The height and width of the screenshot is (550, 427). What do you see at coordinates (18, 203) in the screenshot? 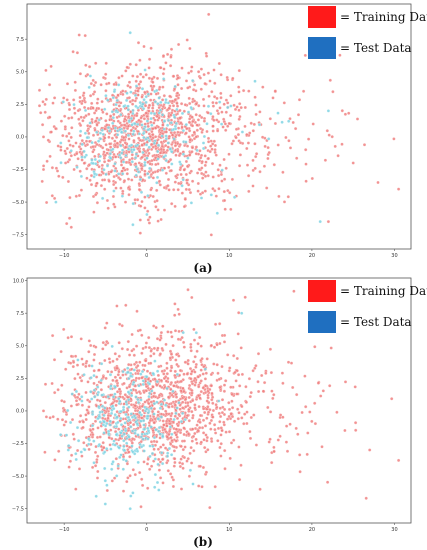
I see `y-tick-label: −5.0` at bounding box center [18, 203].